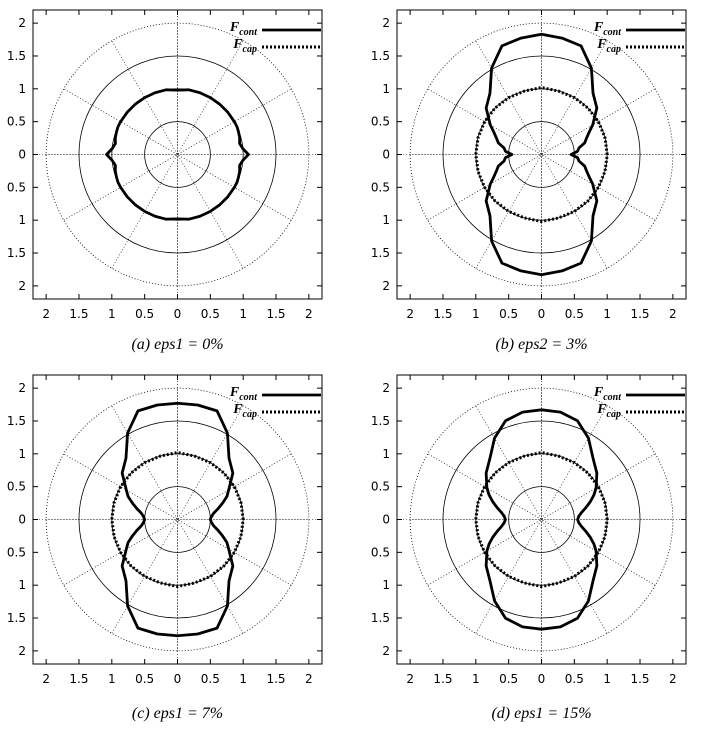 This screenshot has height=730, width=708. Describe the element at coordinates (541, 713) in the screenshot. I see `panel-caption: (d) eps1 = 15%` at that location.